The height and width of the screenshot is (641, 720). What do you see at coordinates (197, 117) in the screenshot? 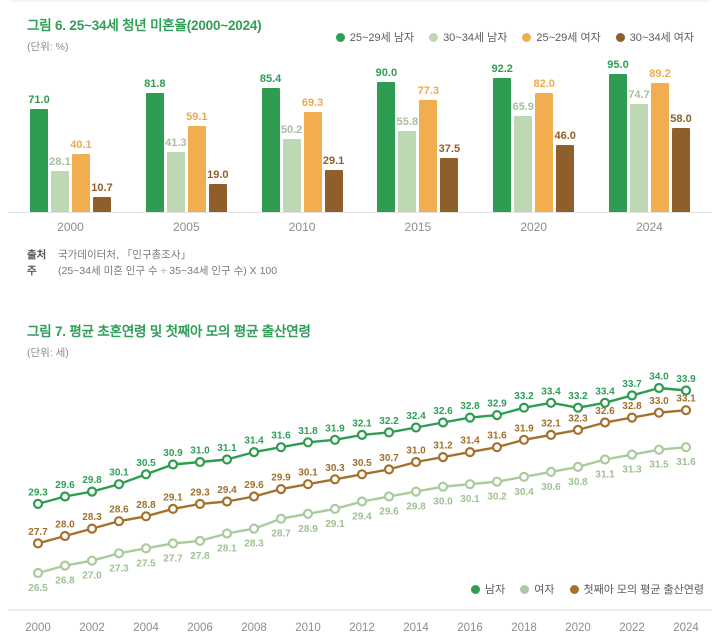
I see `bar-value-label: 59.1` at bounding box center [197, 117].